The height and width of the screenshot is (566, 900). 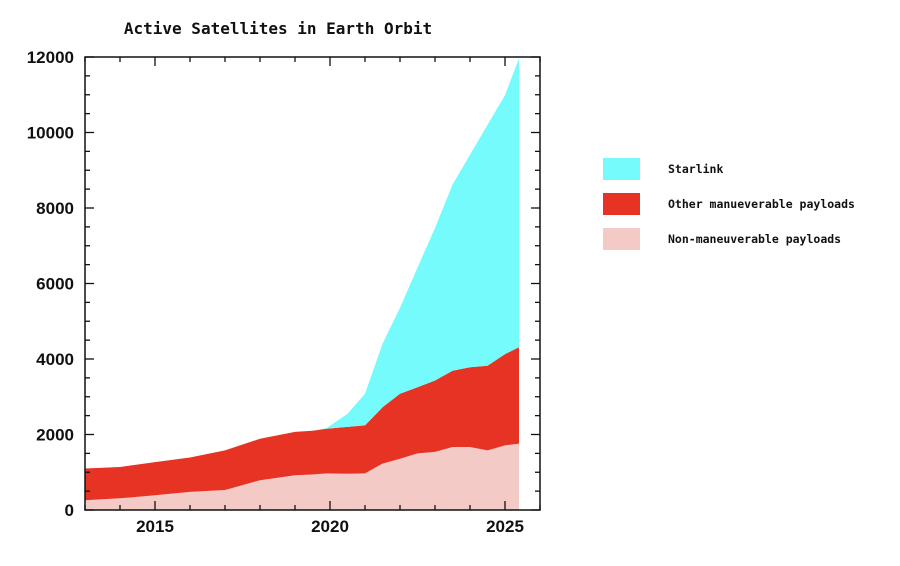 What do you see at coordinates (50, 57) in the screenshot?
I see `y-tick-label: 12000` at bounding box center [50, 57].